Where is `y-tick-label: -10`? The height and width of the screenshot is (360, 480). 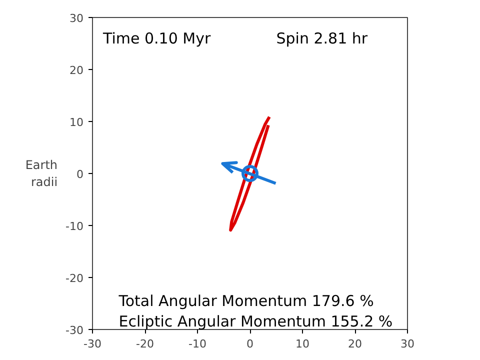 y-tick-label: -10 is located at coordinates (75, 226).